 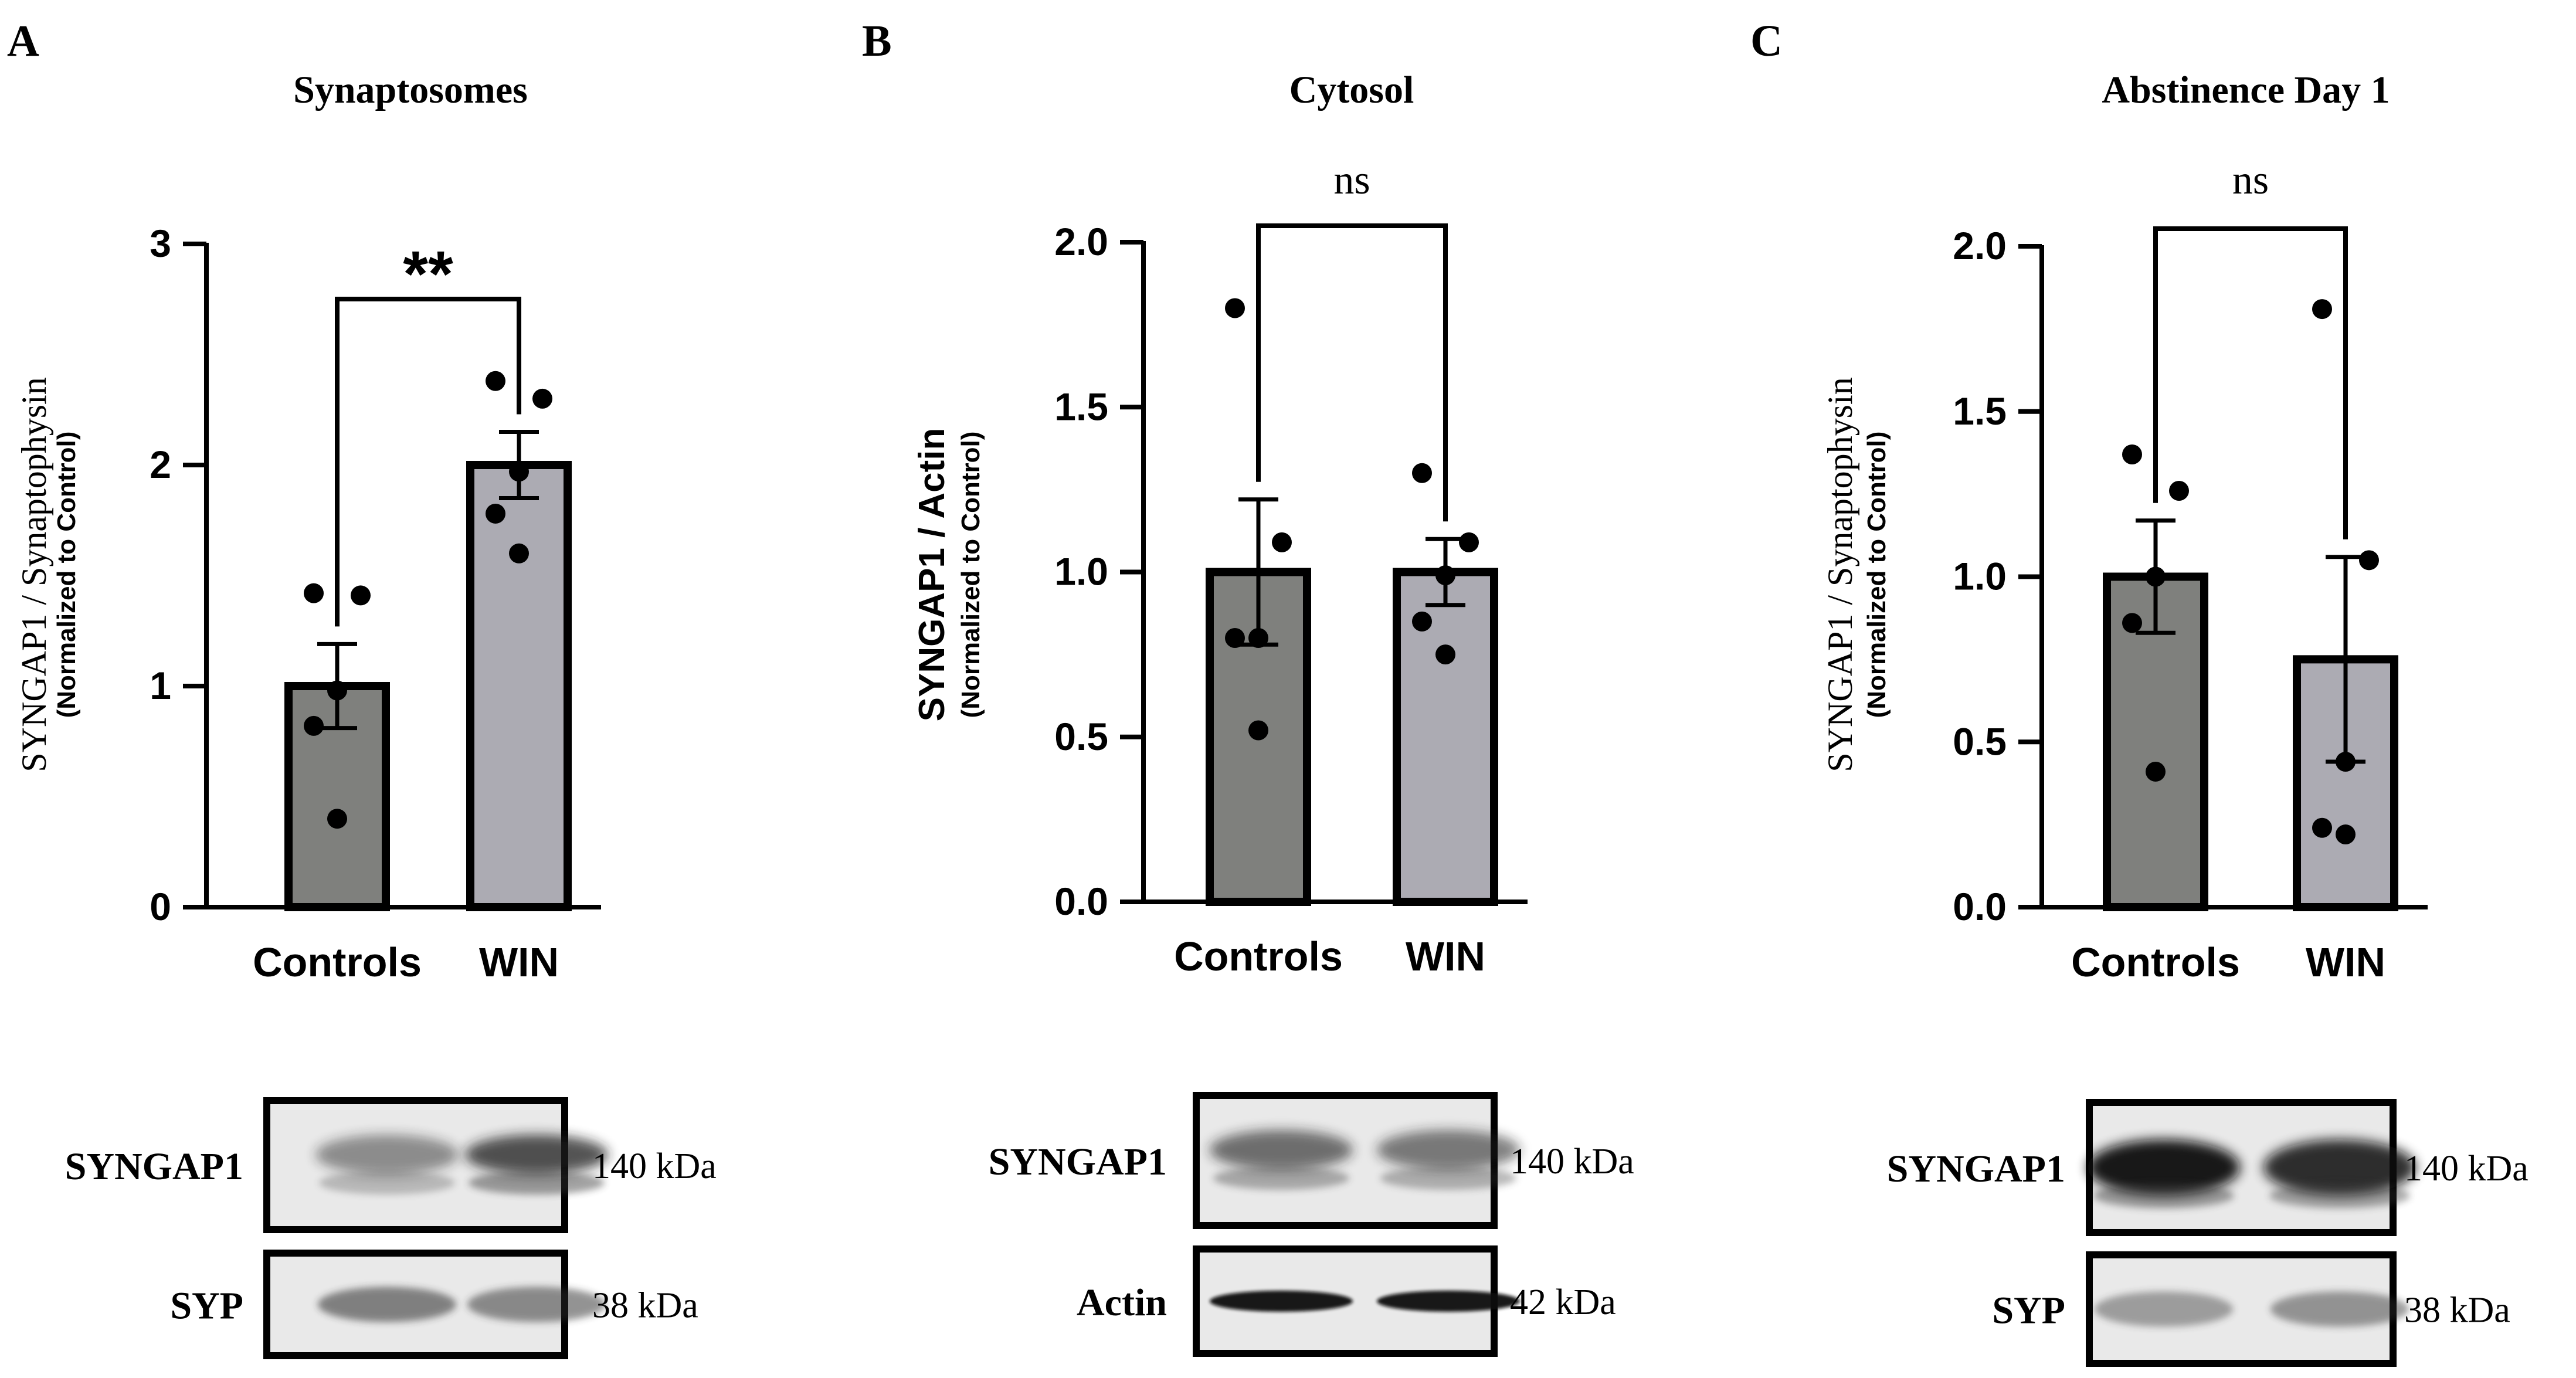 I want to click on chart-title: Cytosol, so click(x=1351, y=90).